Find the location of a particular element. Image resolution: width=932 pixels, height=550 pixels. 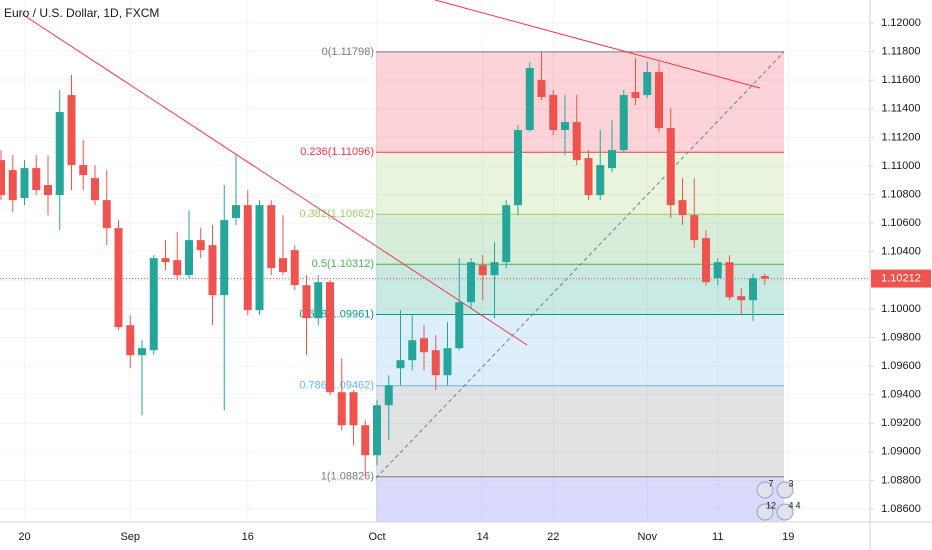

y-tick-label: 1.09800 is located at coordinates (901, 337).